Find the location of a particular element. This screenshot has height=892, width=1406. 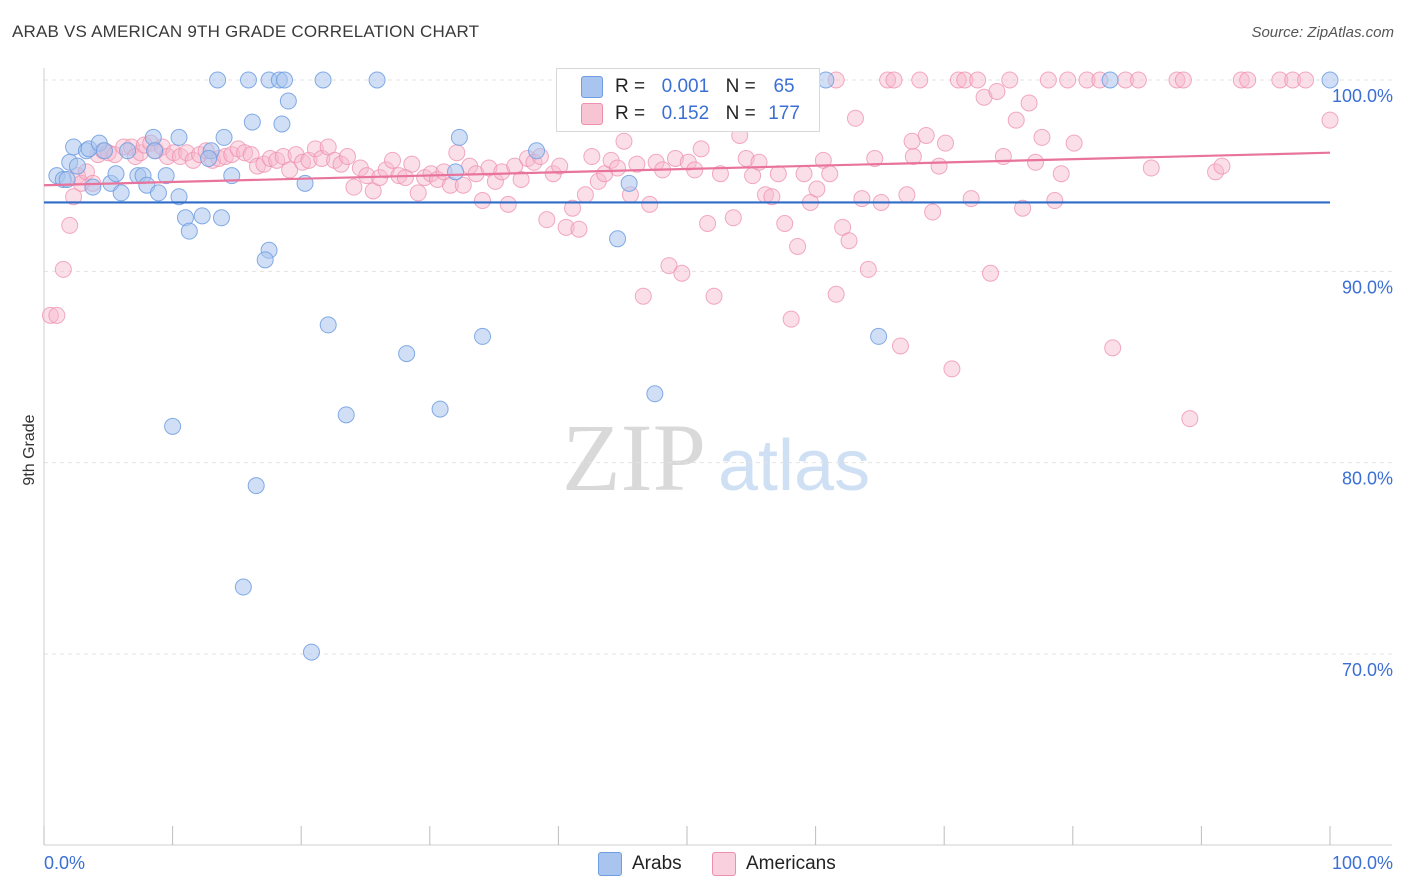

legend-arabs-swatch is located at coordinates (610, 864).